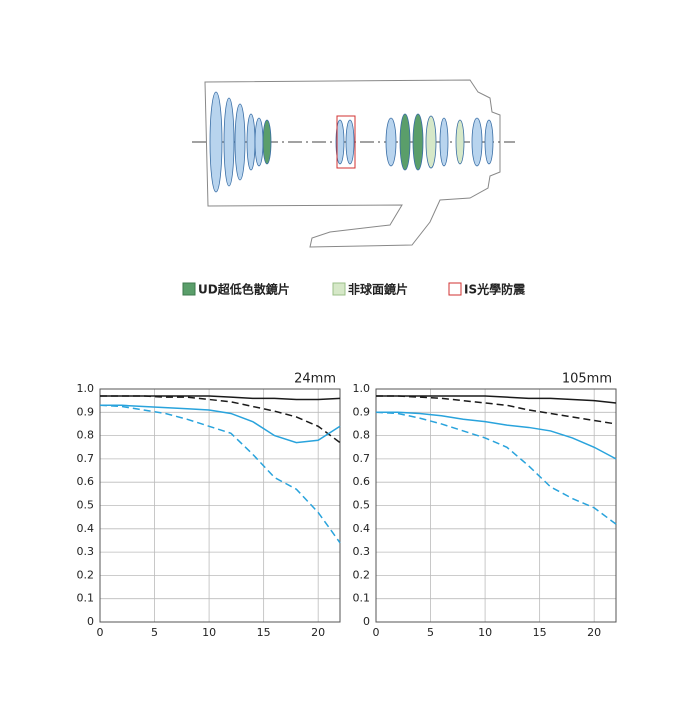 The width and height of the screenshot is (700, 704). Describe the element at coordinates (587, 379) in the screenshot. I see `chart-title: 105mm` at that location.